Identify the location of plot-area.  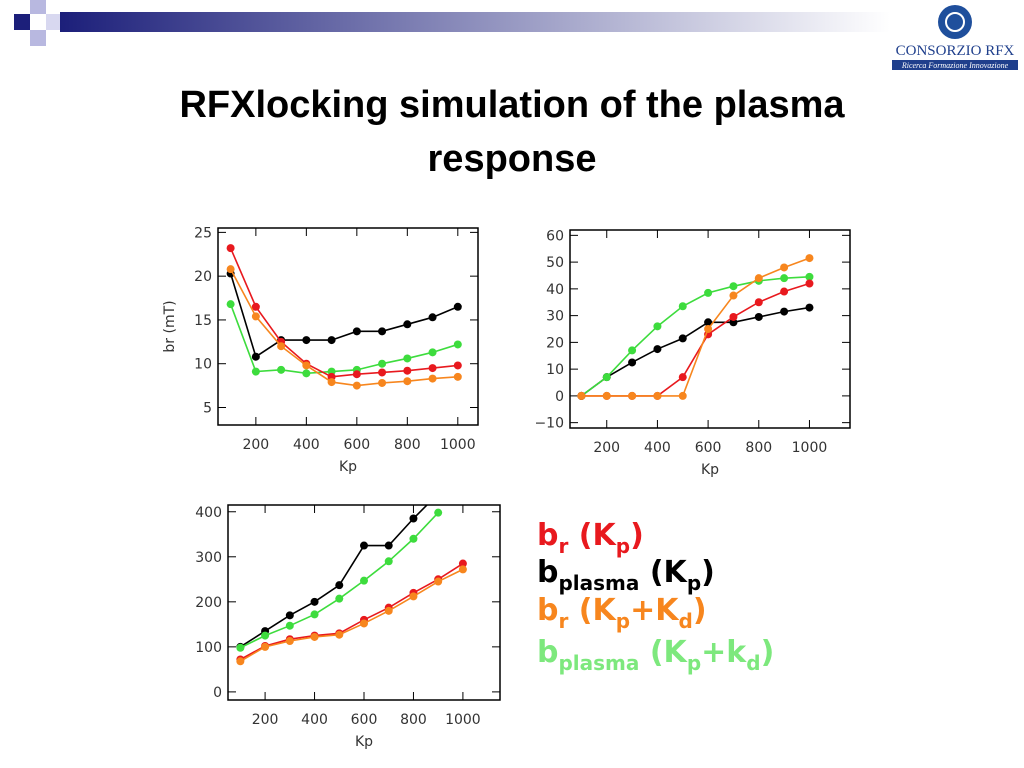
(695, 327).